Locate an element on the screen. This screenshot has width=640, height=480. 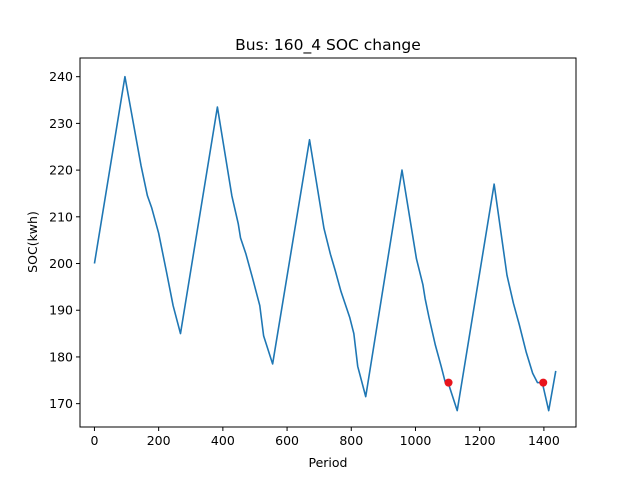
x-tick-label-5: 1000 is located at coordinates (416, 440).